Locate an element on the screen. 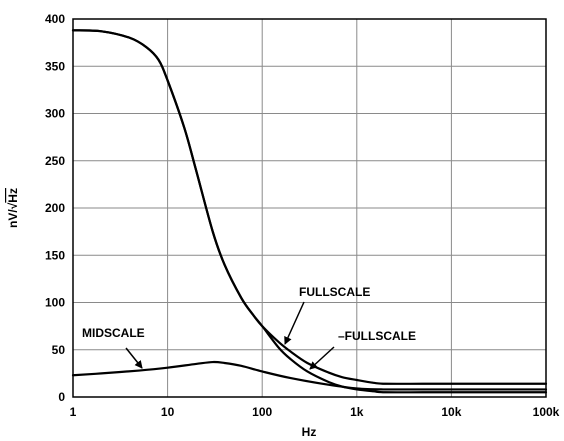  y-tick-label: 250 is located at coordinates (55, 161).